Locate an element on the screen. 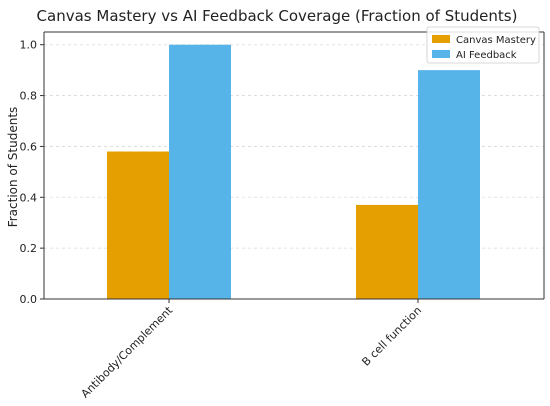 The width and height of the screenshot is (550, 406). x-tick-label: Antibody/Complement is located at coordinates (127, 351).